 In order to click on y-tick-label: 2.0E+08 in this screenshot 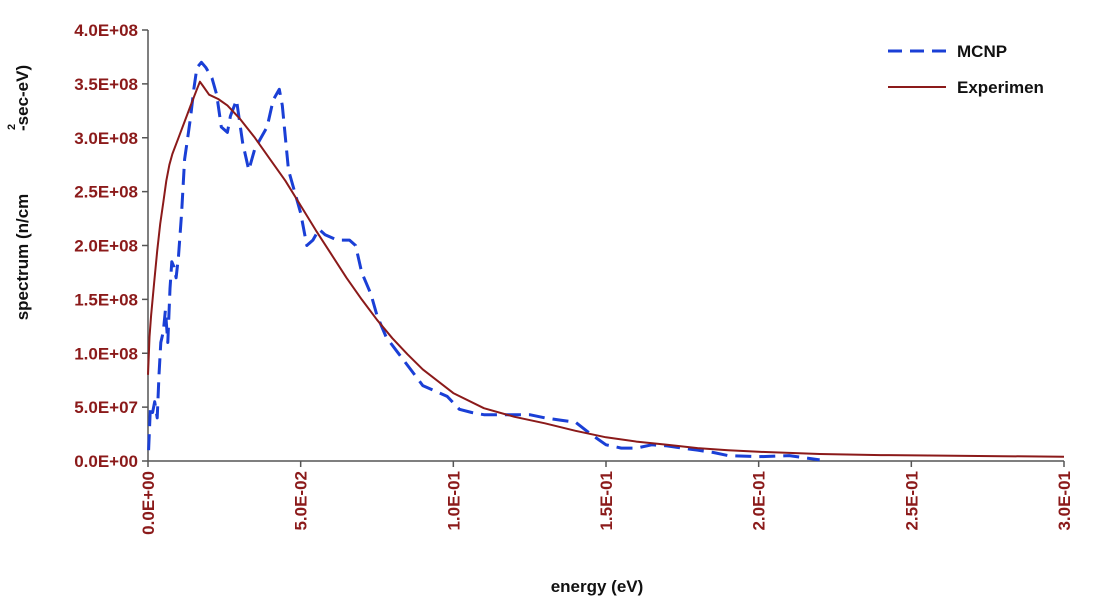, I will do `click(106, 246)`.